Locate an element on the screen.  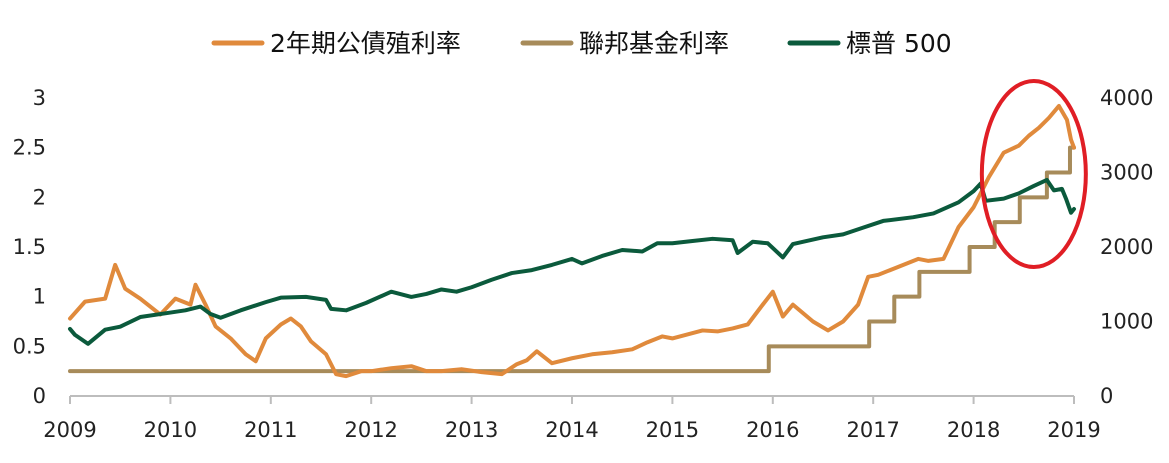
legend-label: 聯邦基金利率 is located at coordinates (654, 43).